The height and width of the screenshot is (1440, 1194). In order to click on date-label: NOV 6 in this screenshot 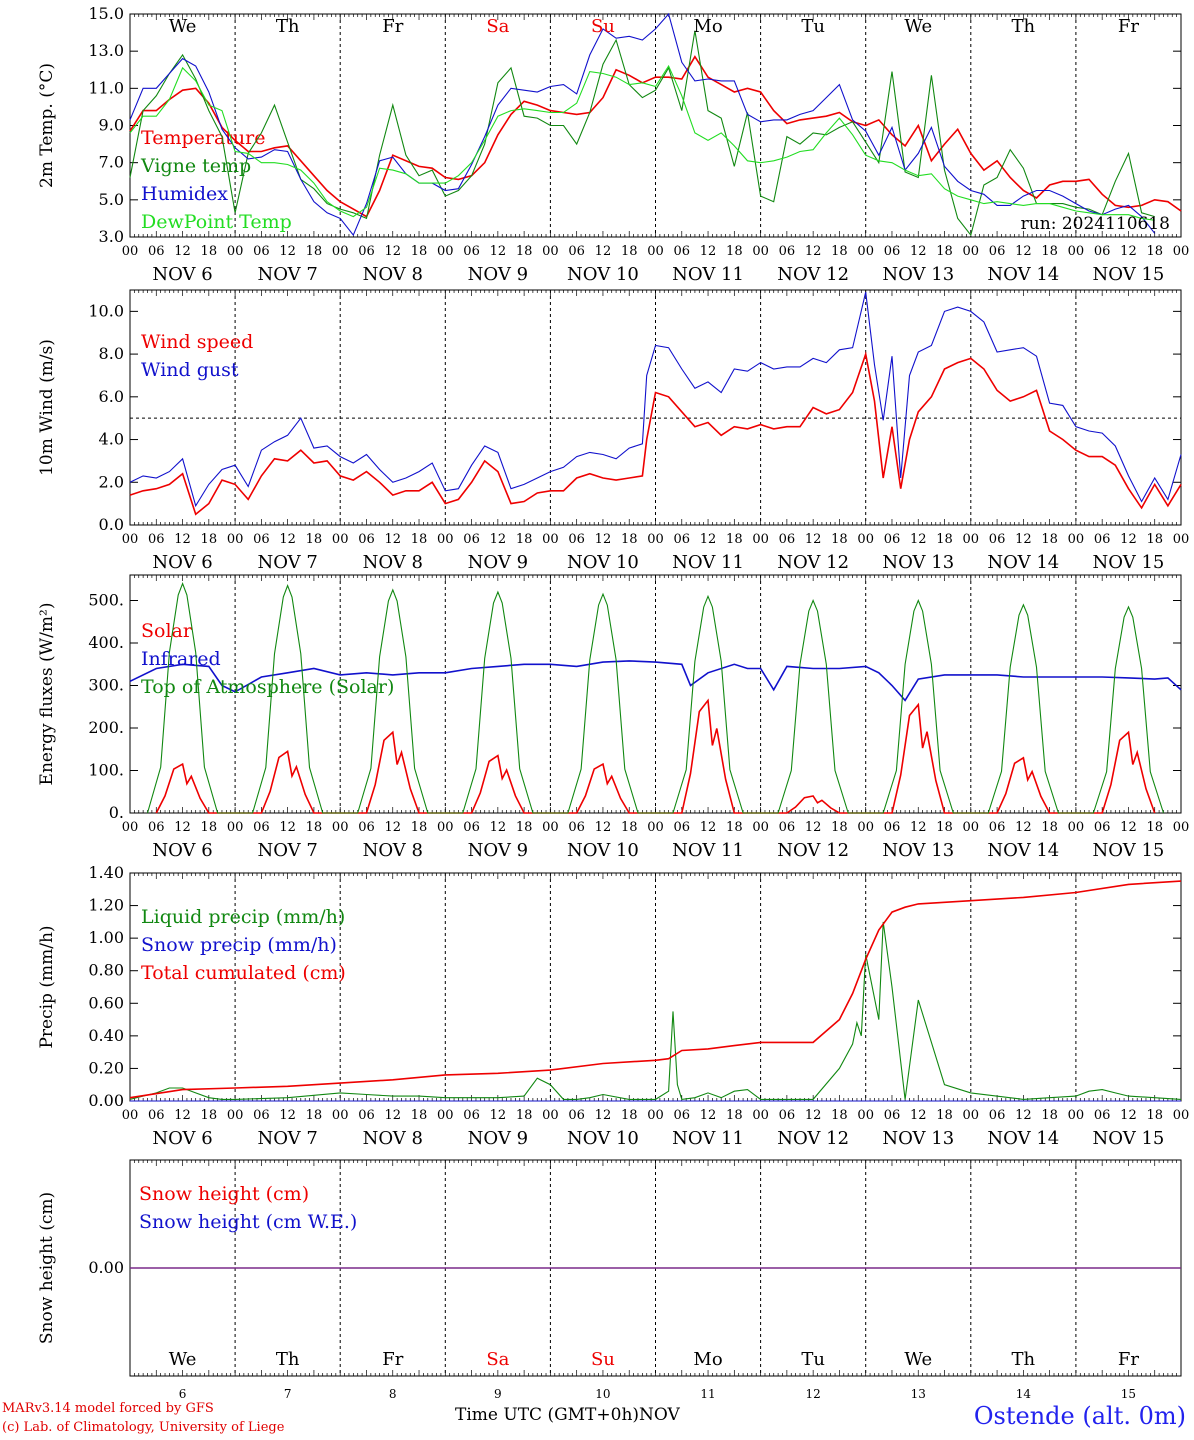, I will do `click(182, 274)`.